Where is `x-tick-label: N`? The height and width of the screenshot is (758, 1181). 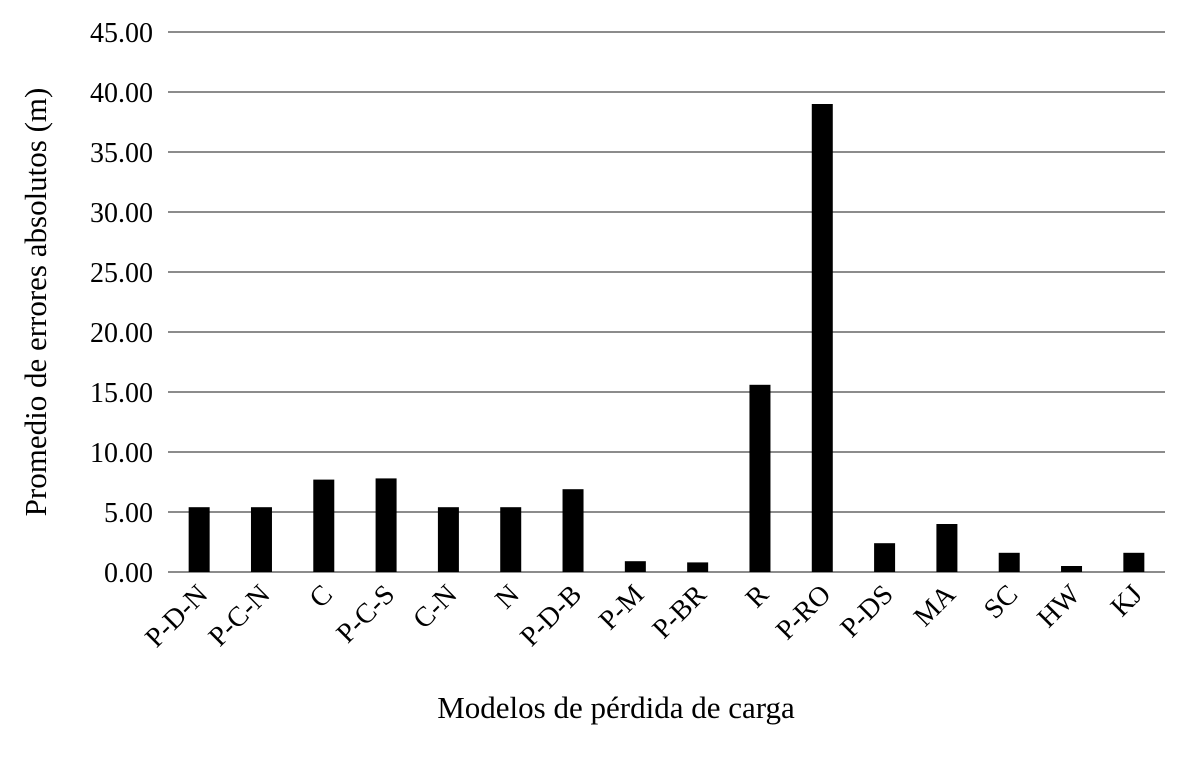
x-tick-label: N is located at coordinates (507, 597).